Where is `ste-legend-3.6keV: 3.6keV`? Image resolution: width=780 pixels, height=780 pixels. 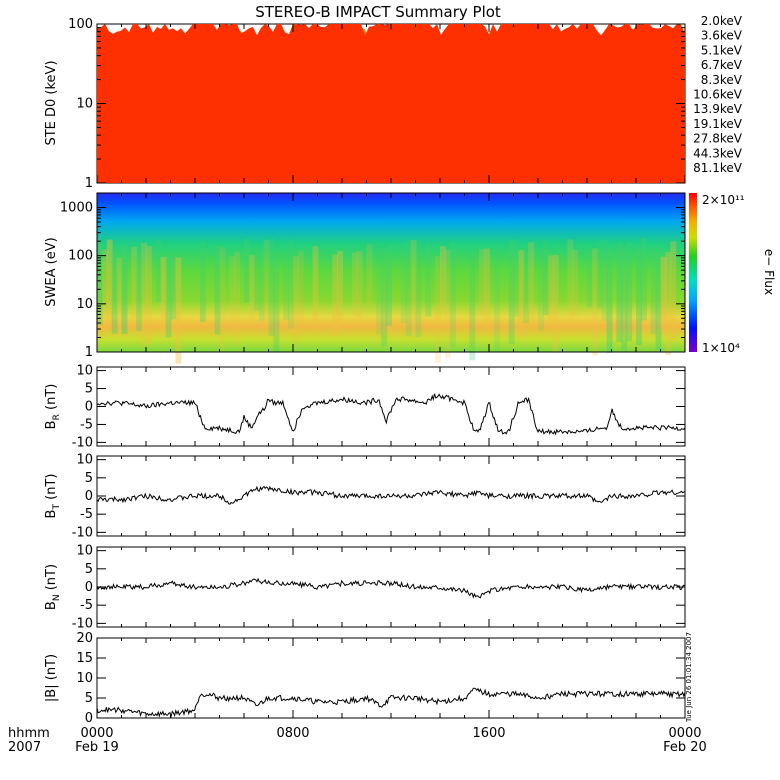
ste-legend-3.6keV: 3.6keV is located at coordinates (722, 36).